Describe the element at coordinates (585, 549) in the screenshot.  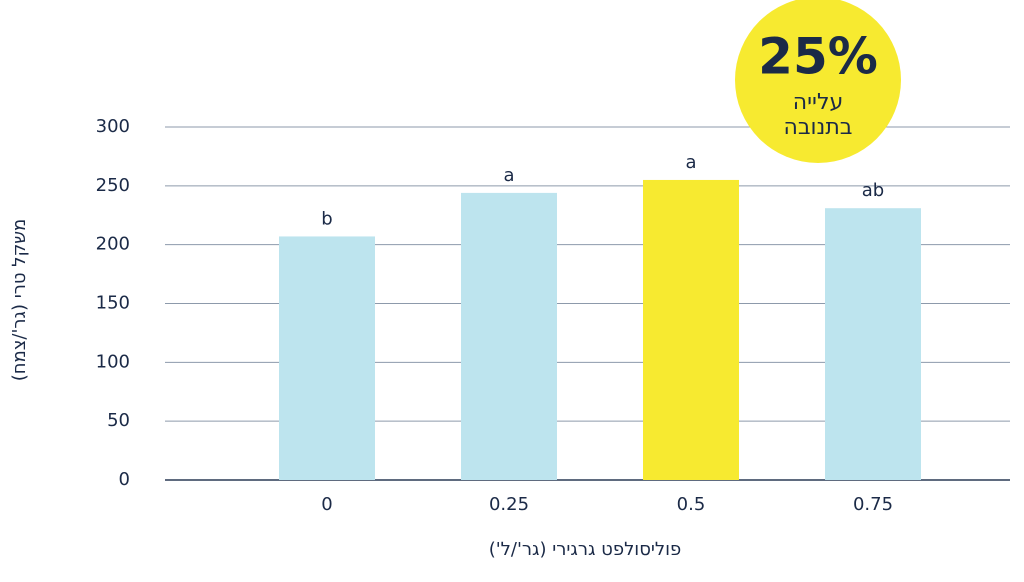
I see `x-axis-title: פוליסולפט גרגירי (גר'/ל')` at that location.